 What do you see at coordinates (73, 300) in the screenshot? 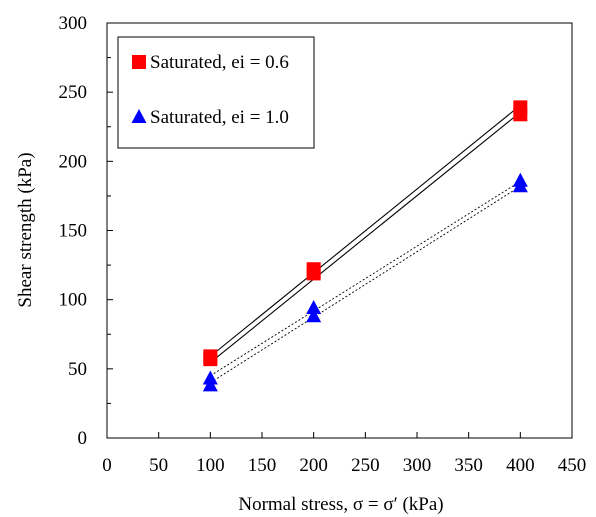
I see `y-tick-label: 100` at bounding box center [73, 300].